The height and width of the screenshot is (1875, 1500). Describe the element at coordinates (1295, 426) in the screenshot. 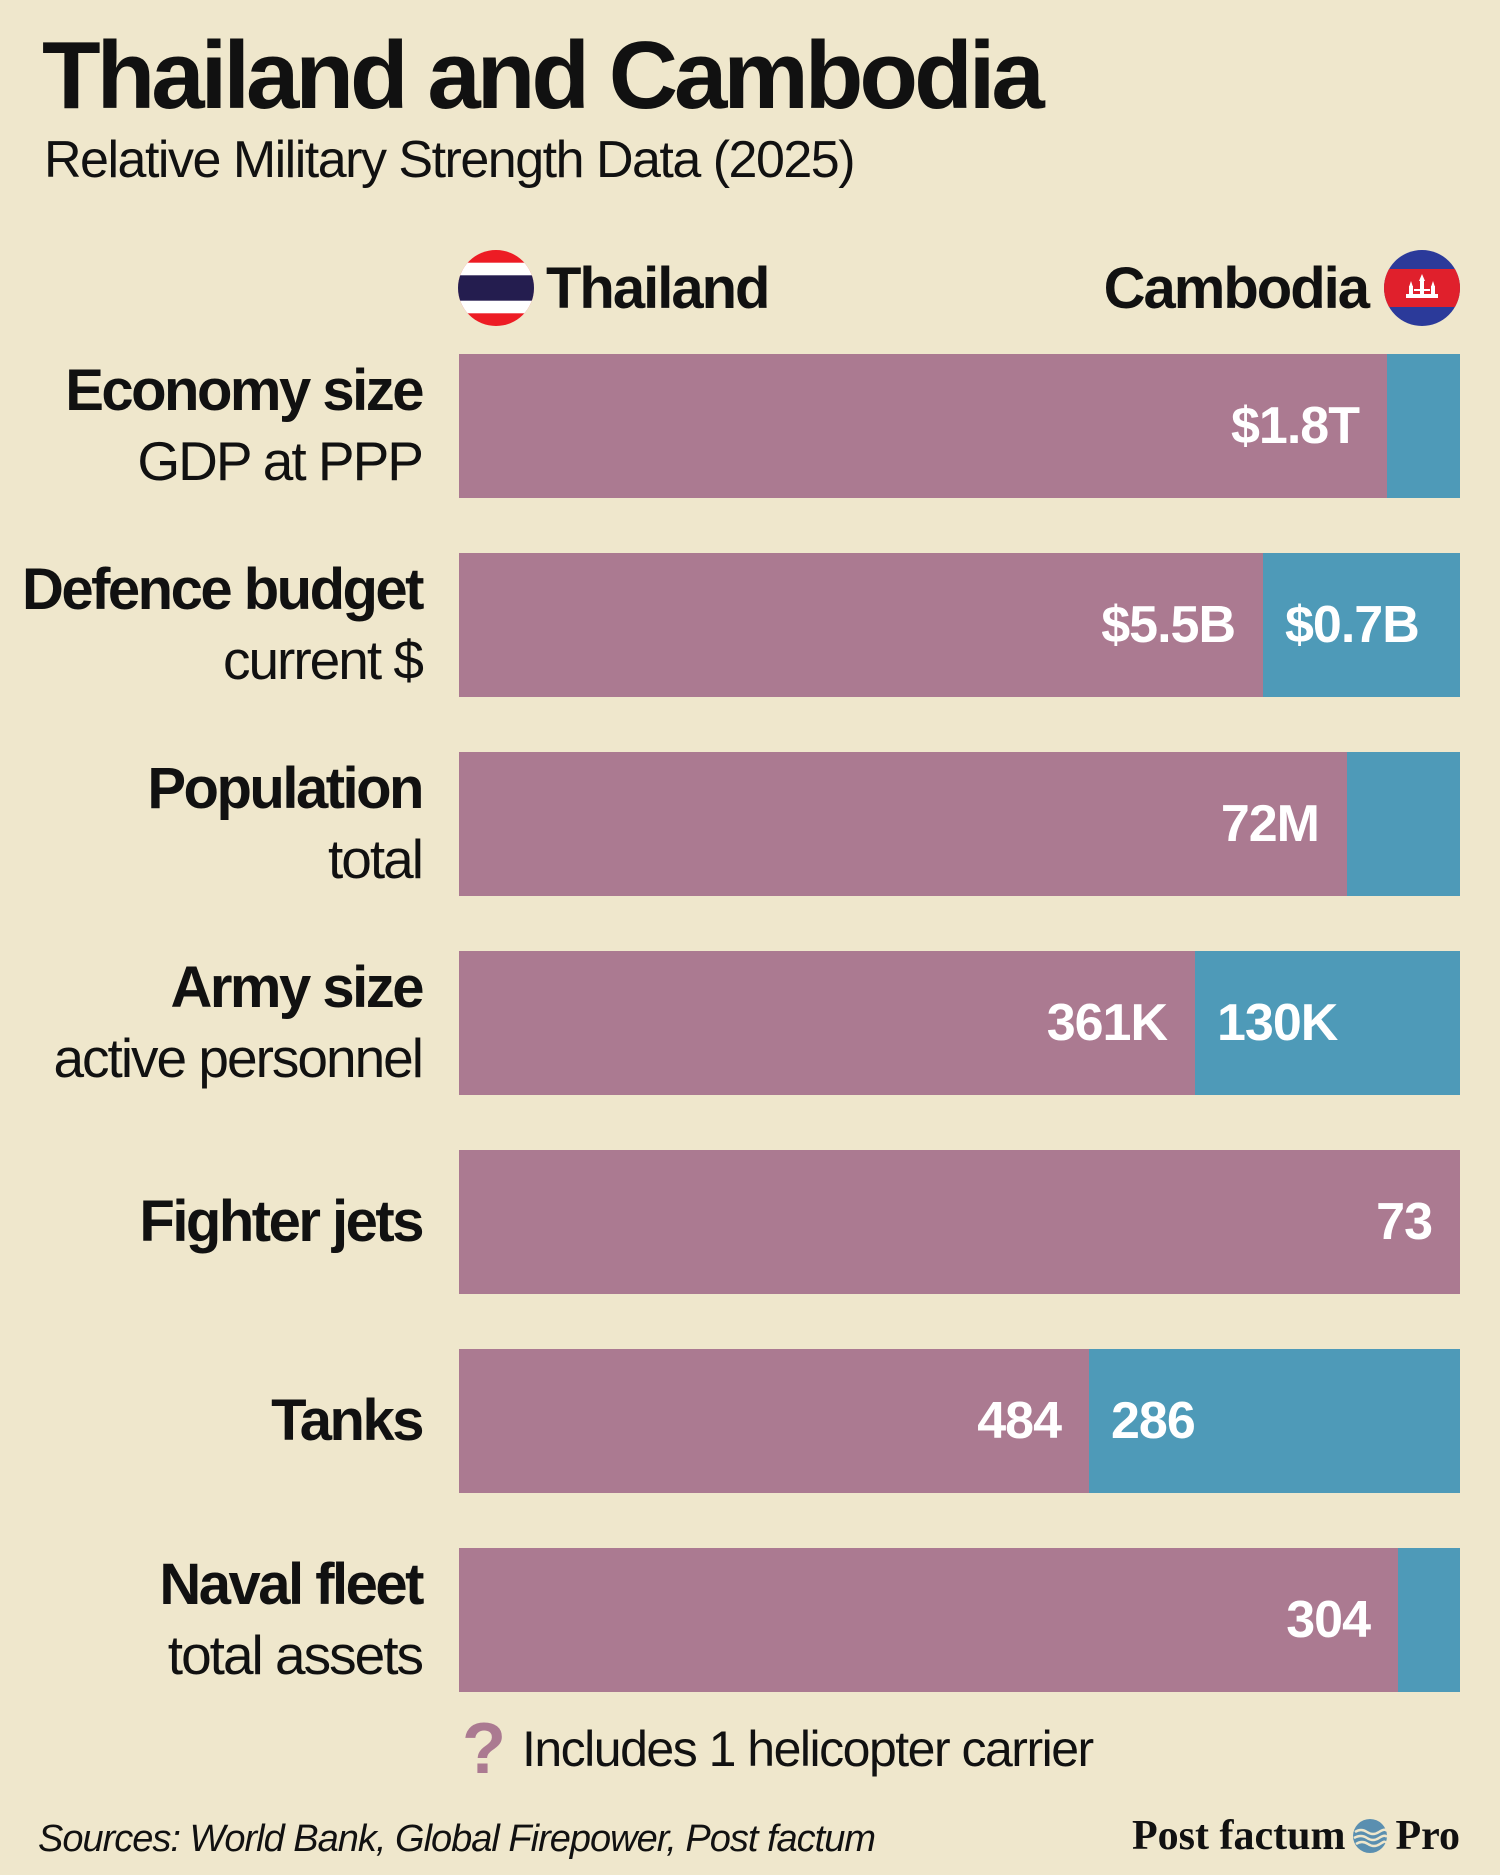

I see `value-label-thailand: $1.8T` at that location.